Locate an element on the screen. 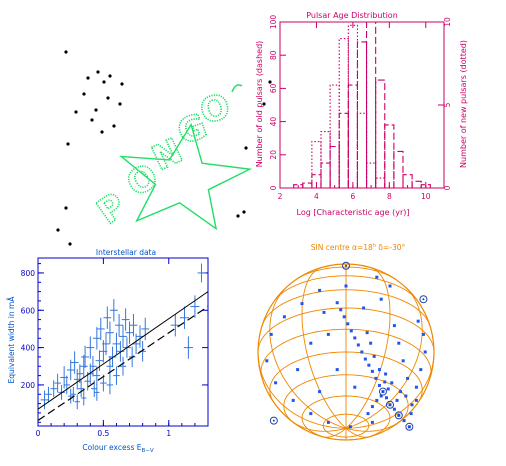 The width and height of the screenshot is (506, 466). pulsar-x-tick-label: 10 is located at coordinates (426, 196).